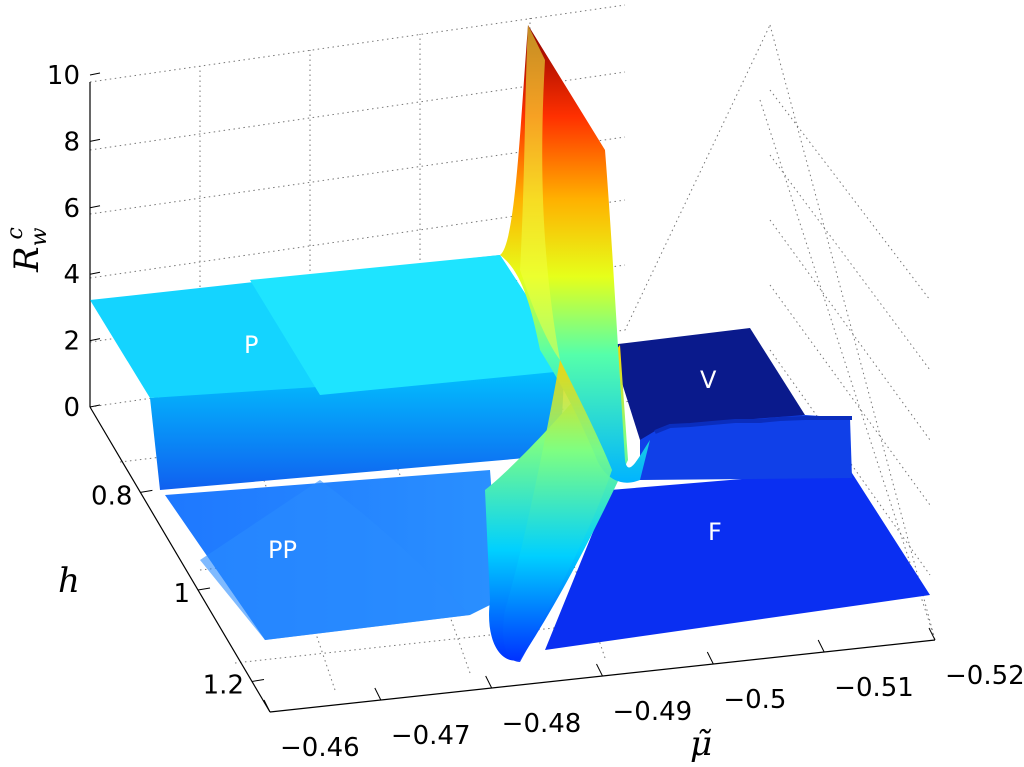  What do you see at coordinates (483, 447) in the screenshot?
I see `region-labels: P PP V F` at bounding box center [483, 447].